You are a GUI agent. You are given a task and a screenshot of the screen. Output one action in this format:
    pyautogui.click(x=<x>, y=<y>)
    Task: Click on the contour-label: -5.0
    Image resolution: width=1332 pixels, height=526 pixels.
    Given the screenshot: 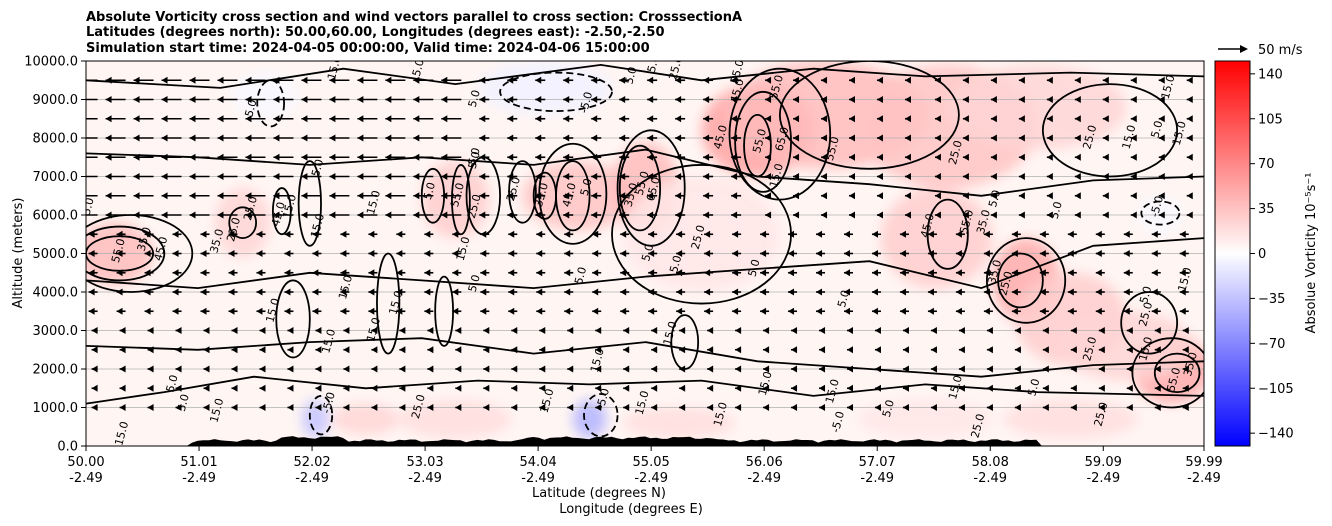 What is the action you would take?
    pyautogui.click(x=250, y=110)
    